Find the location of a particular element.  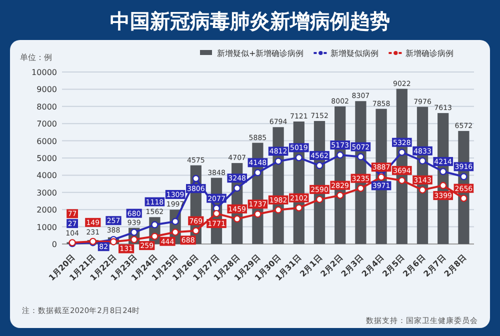

y-tick-label: 5000 is located at coordinates (46, 158).